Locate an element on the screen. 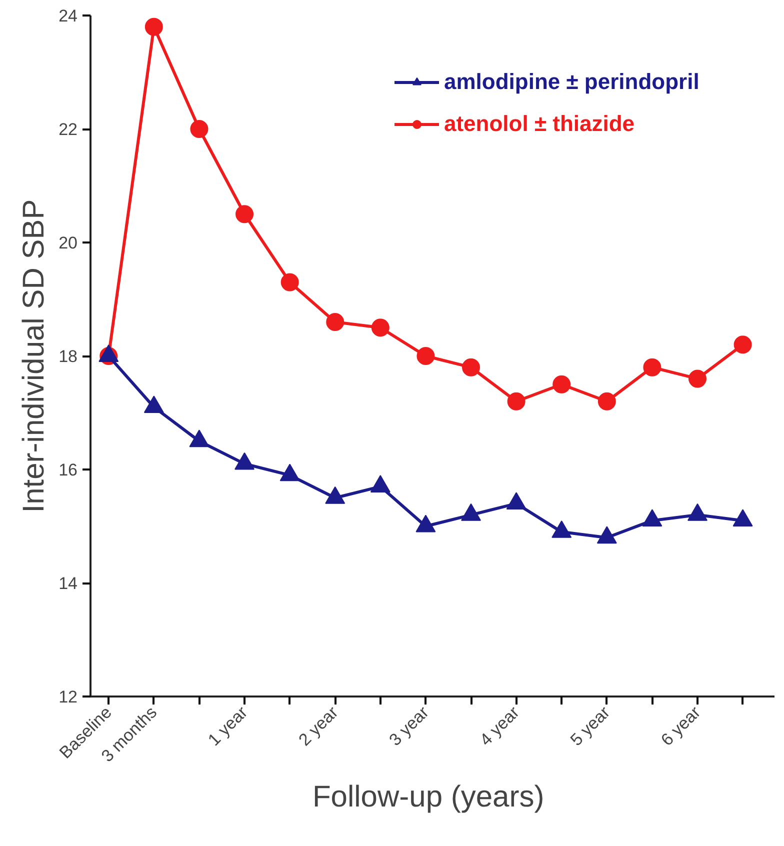 The image size is (784, 846). y-tick-label: 14 is located at coordinates (68, 583).